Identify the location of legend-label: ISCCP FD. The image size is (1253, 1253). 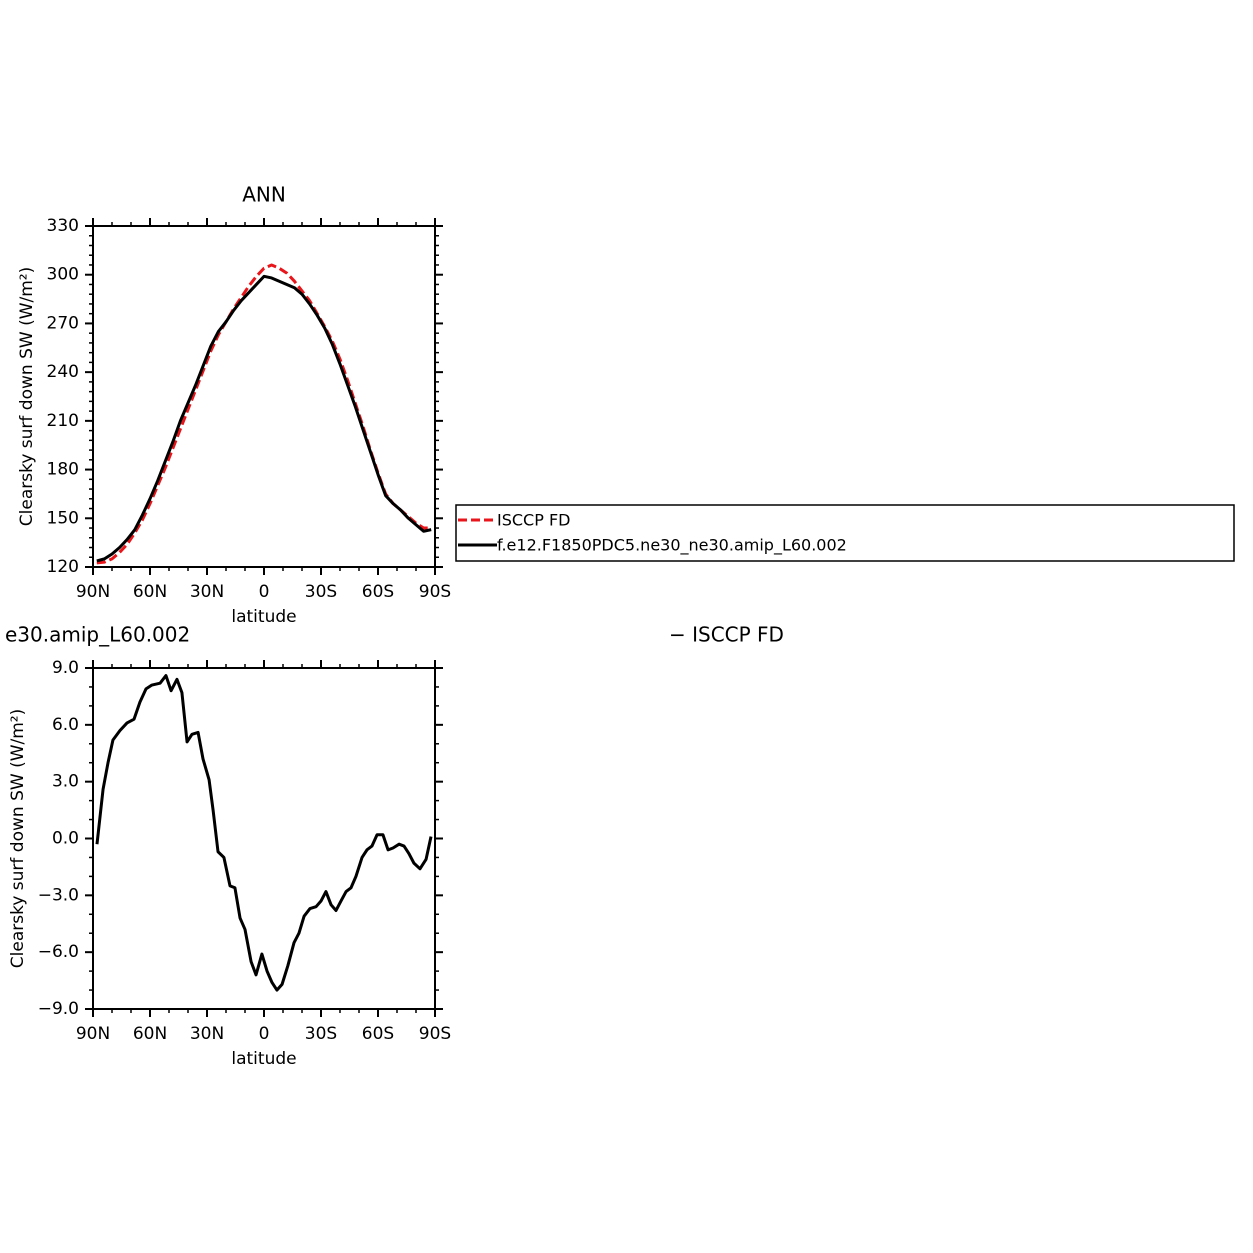
(533, 520).